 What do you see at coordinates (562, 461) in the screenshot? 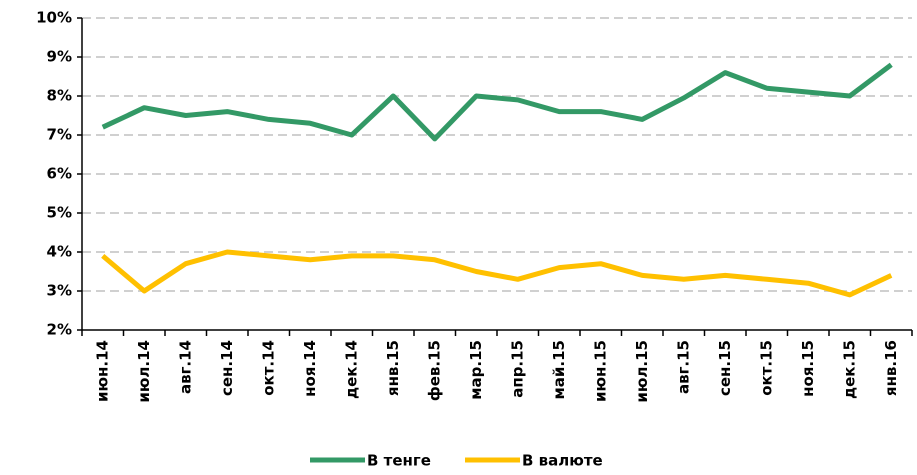
I see `legend-label: В валюте` at bounding box center [562, 461].